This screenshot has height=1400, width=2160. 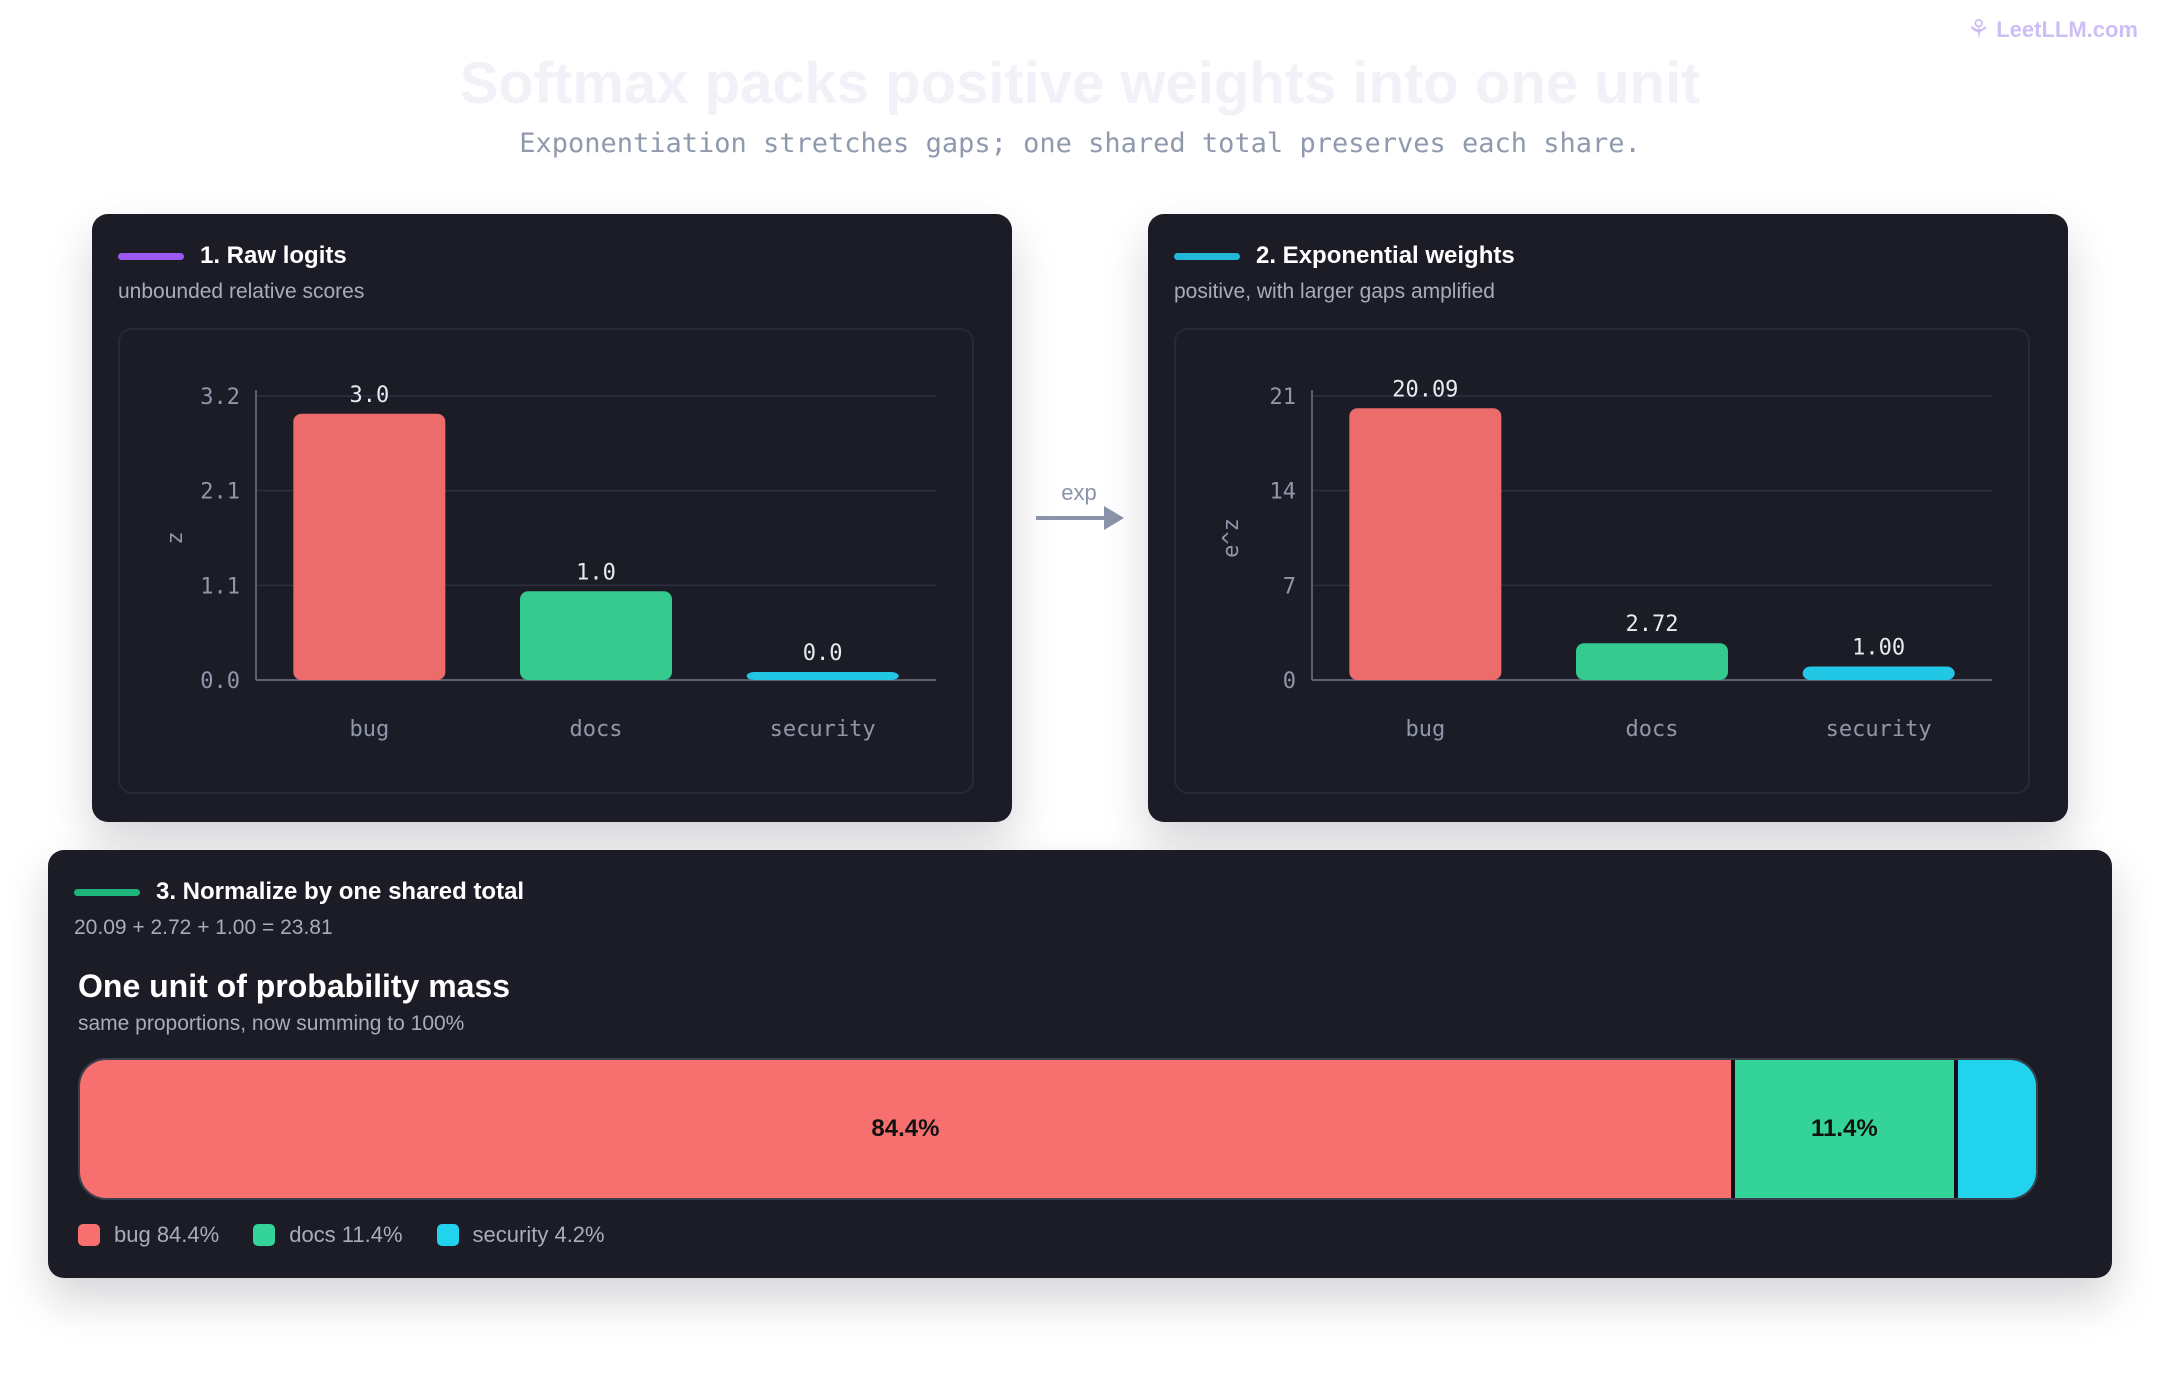 What do you see at coordinates (294, 986) in the screenshot?
I see `mass-title: One unit of probability mass` at bounding box center [294, 986].